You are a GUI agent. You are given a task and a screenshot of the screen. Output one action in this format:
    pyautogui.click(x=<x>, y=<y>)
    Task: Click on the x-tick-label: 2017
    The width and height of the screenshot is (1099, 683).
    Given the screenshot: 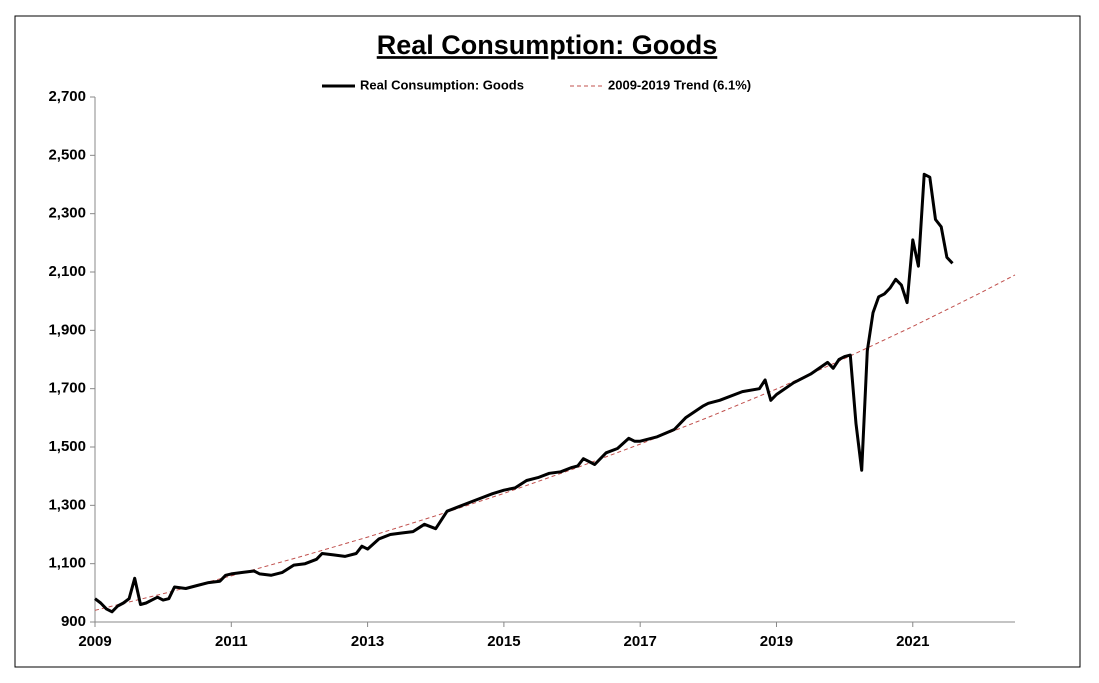 What is the action you would take?
    pyautogui.click(x=639, y=641)
    